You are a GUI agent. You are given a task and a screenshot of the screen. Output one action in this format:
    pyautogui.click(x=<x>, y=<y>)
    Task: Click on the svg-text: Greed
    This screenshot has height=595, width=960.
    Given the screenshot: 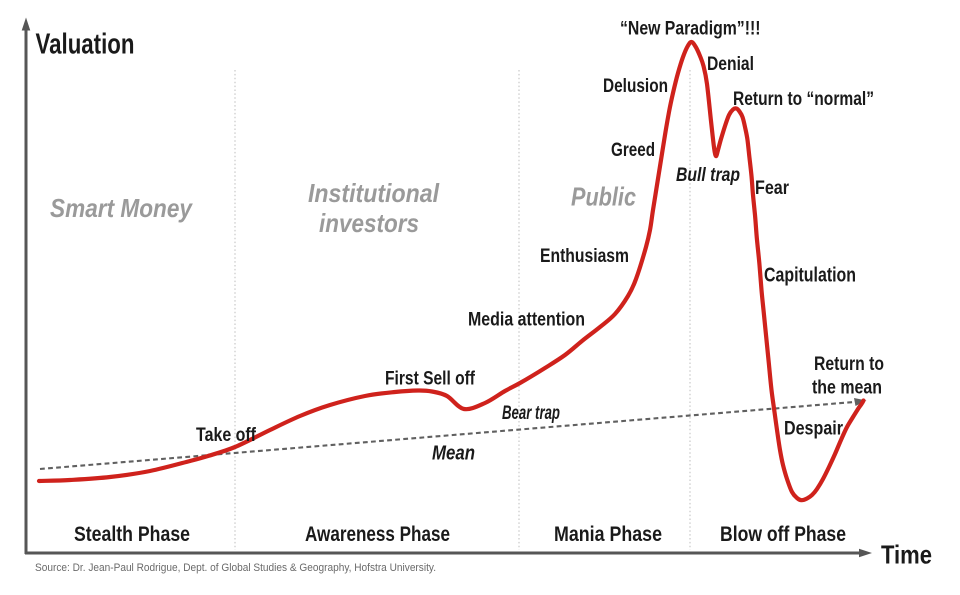 What is the action you would take?
    pyautogui.click(x=633, y=150)
    